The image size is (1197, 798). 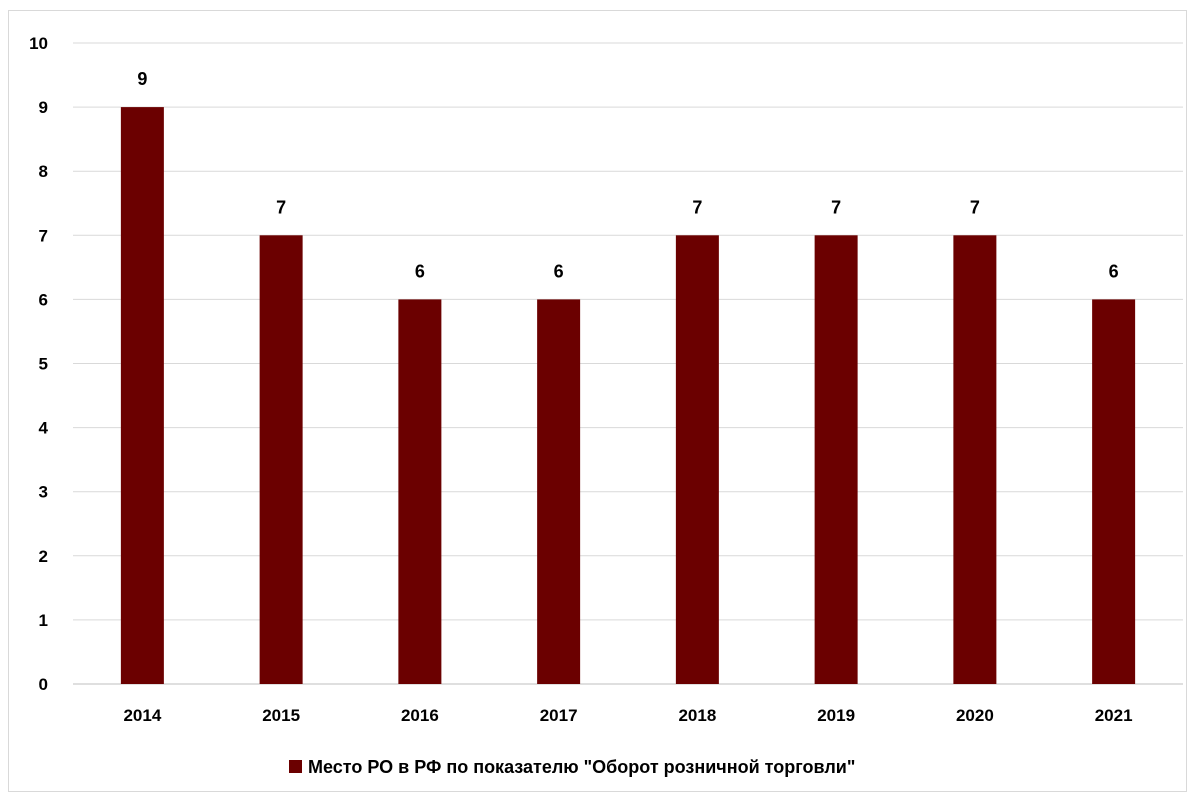 I want to click on y-tick-label: 5, so click(x=43, y=364).